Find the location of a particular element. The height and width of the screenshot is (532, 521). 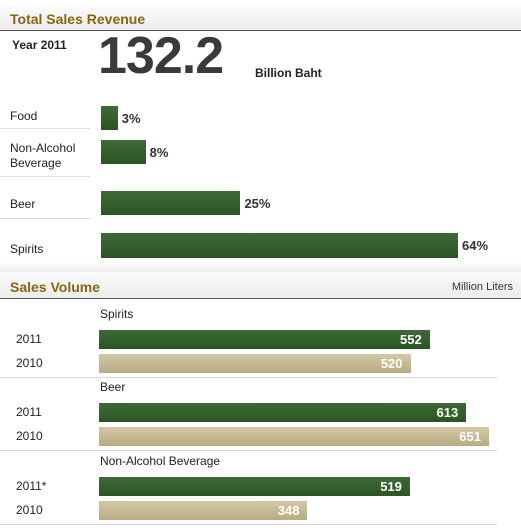

revenue-pct-label: 8% is located at coordinates (159, 152).